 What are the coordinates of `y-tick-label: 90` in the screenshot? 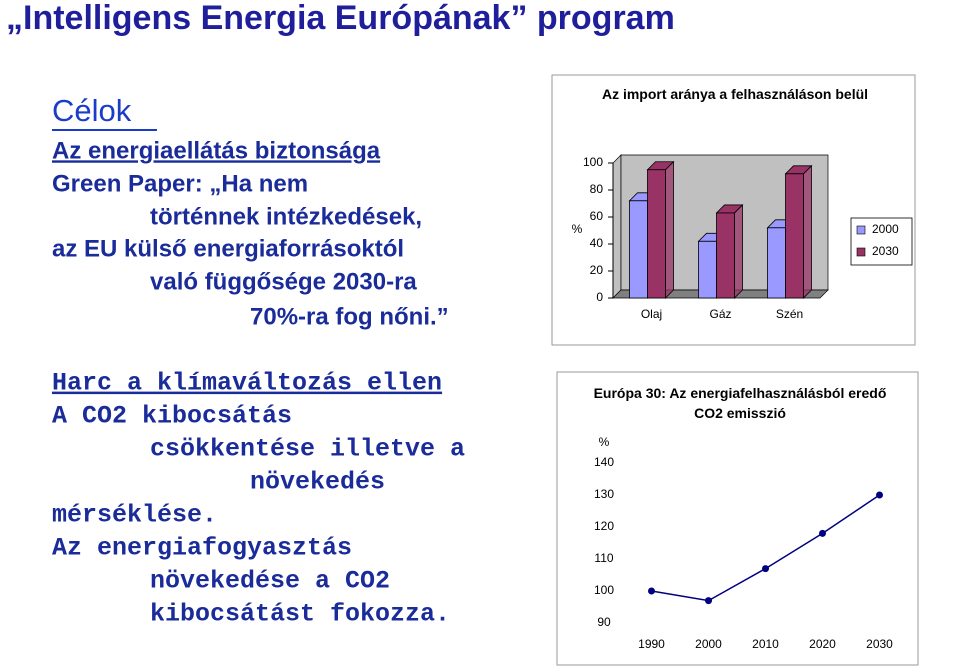 It's located at (604, 622).